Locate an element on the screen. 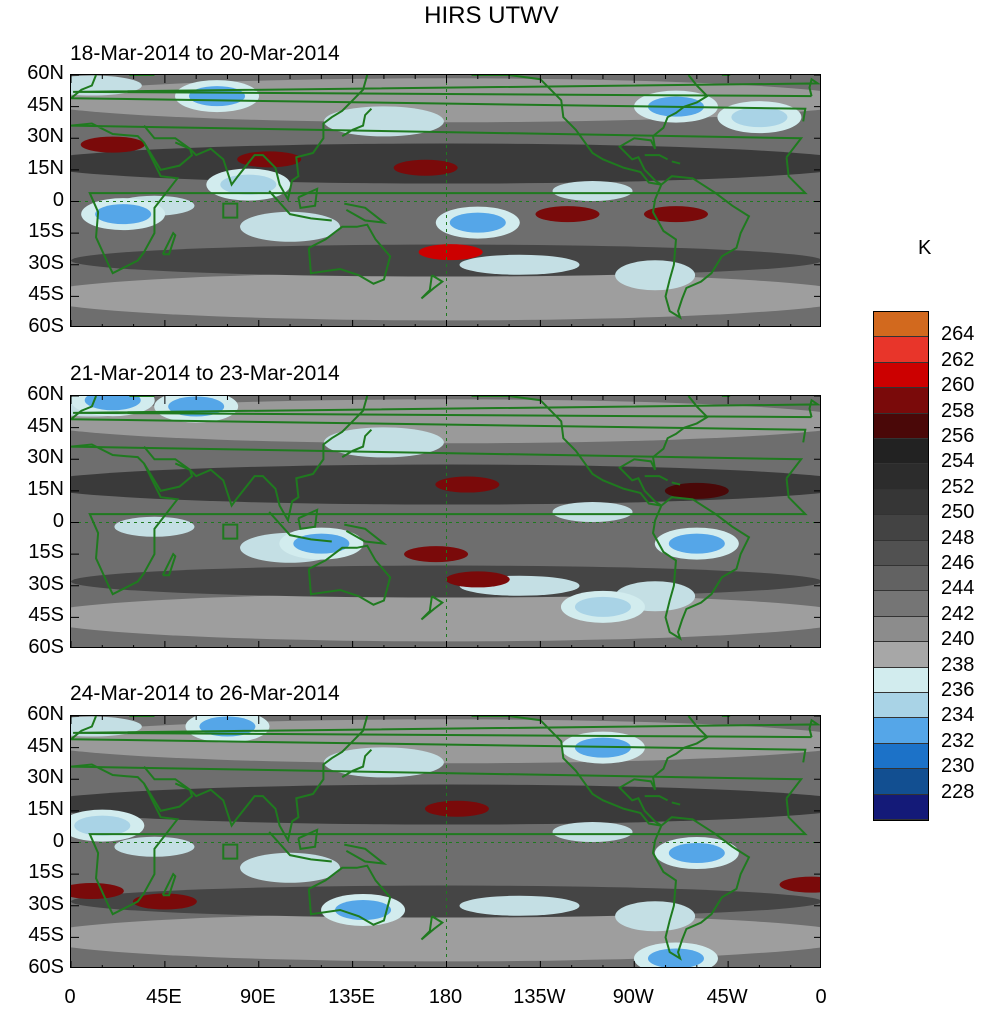 Image resolution: width=983 pixels, height=1014 pixels. colorbar-label: 264 is located at coordinates (958, 334).